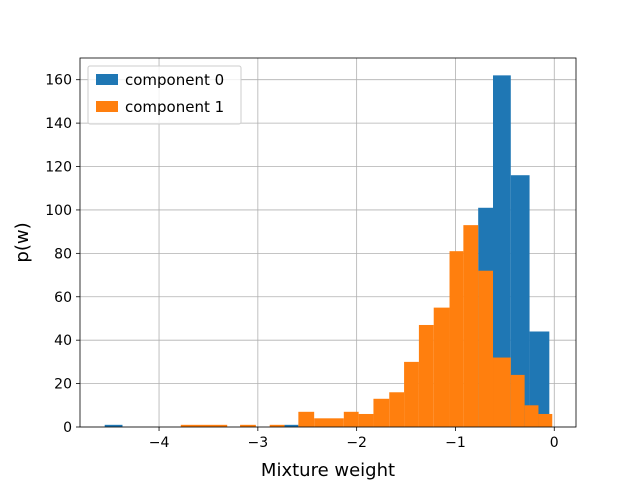 The height and width of the screenshot is (480, 640). I want to click on y-tick-label: 40, so click(63, 341).